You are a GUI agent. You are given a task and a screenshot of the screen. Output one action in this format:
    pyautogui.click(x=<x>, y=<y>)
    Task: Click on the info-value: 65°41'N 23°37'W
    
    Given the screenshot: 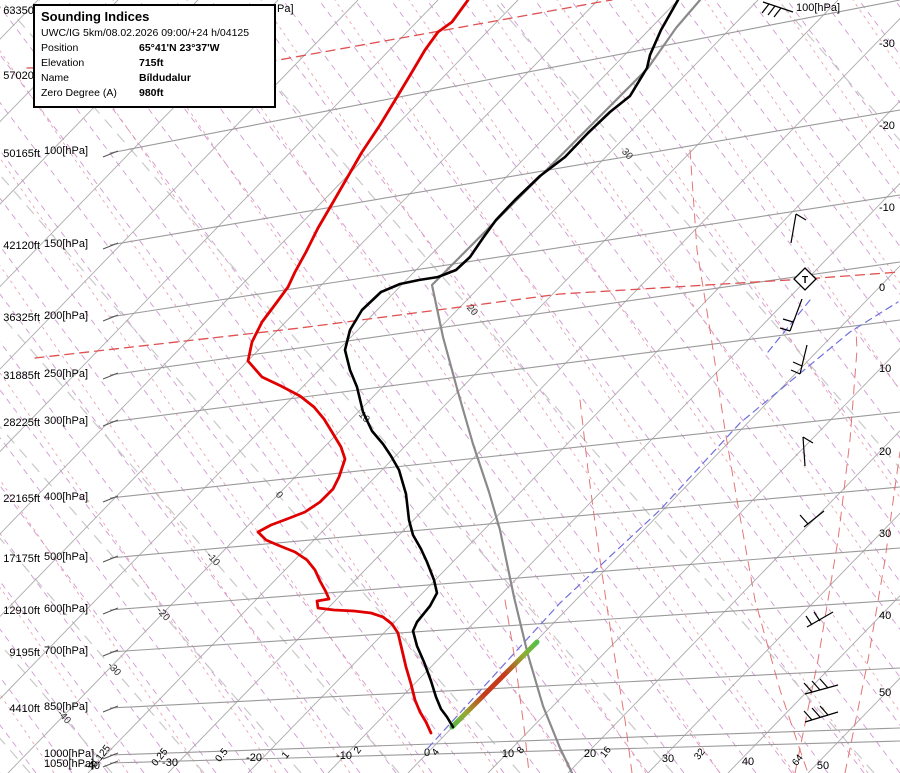 What is the action you would take?
    pyautogui.click(x=179, y=48)
    